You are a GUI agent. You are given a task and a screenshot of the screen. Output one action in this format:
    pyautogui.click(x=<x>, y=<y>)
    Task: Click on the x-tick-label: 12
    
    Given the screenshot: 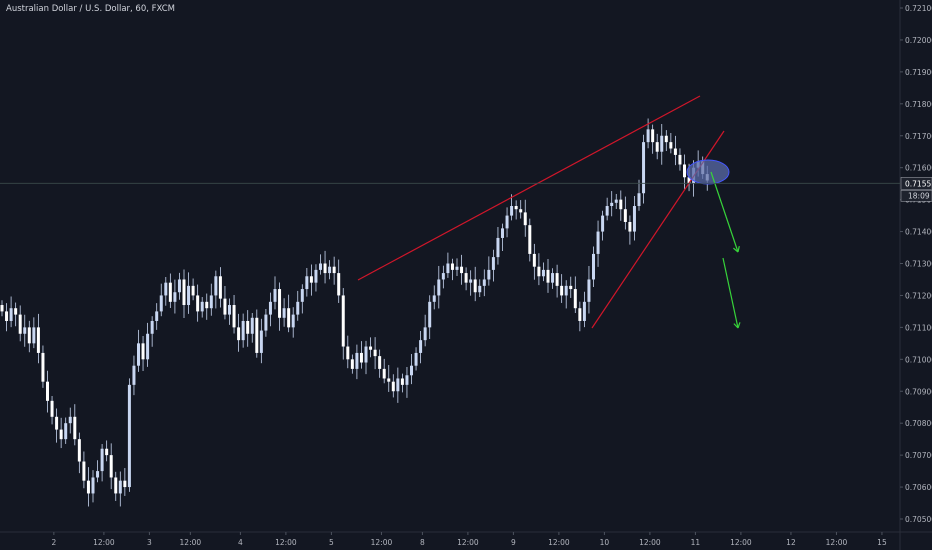 What is the action you would take?
    pyautogui.click(x=791, y=542)
    